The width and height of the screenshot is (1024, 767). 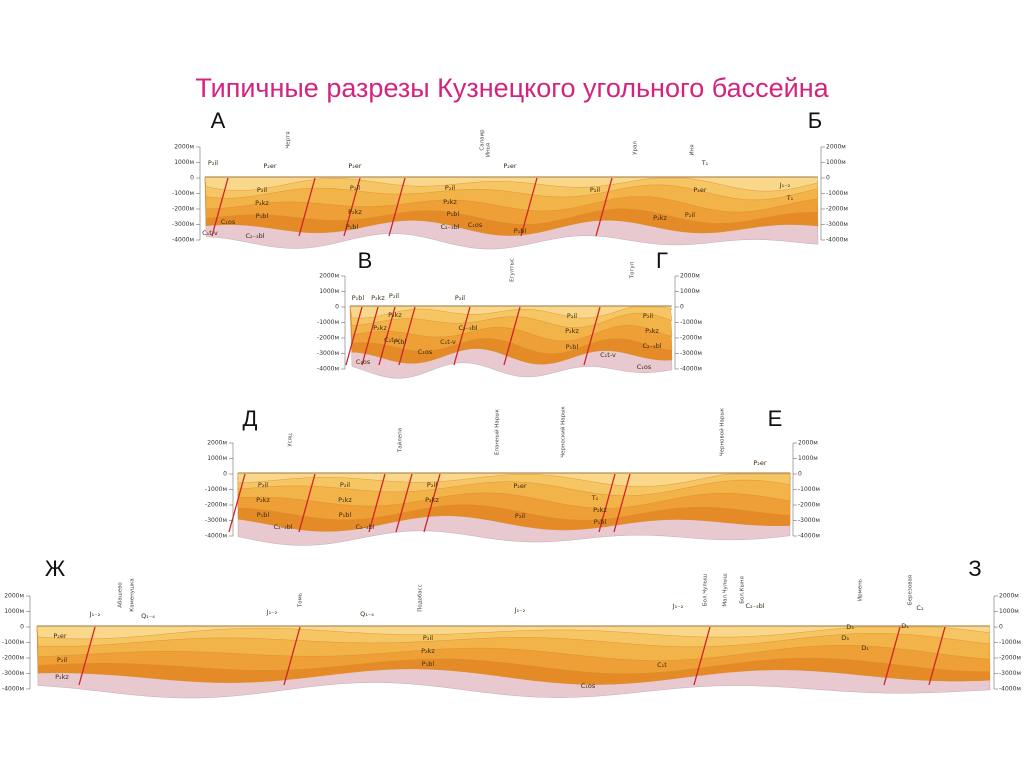 I want to click on place-name: Ирмень, so click(x=861, y=590).